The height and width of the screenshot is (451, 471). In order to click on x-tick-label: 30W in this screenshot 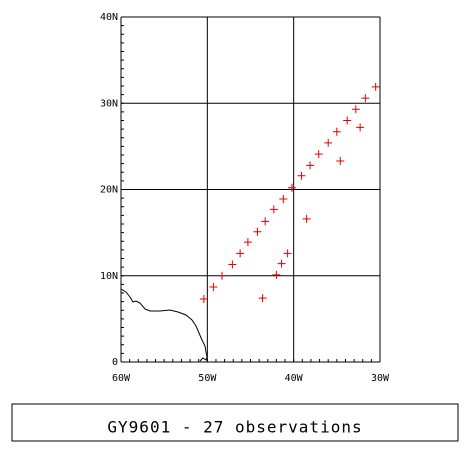, I will do `click(380, 378)`.